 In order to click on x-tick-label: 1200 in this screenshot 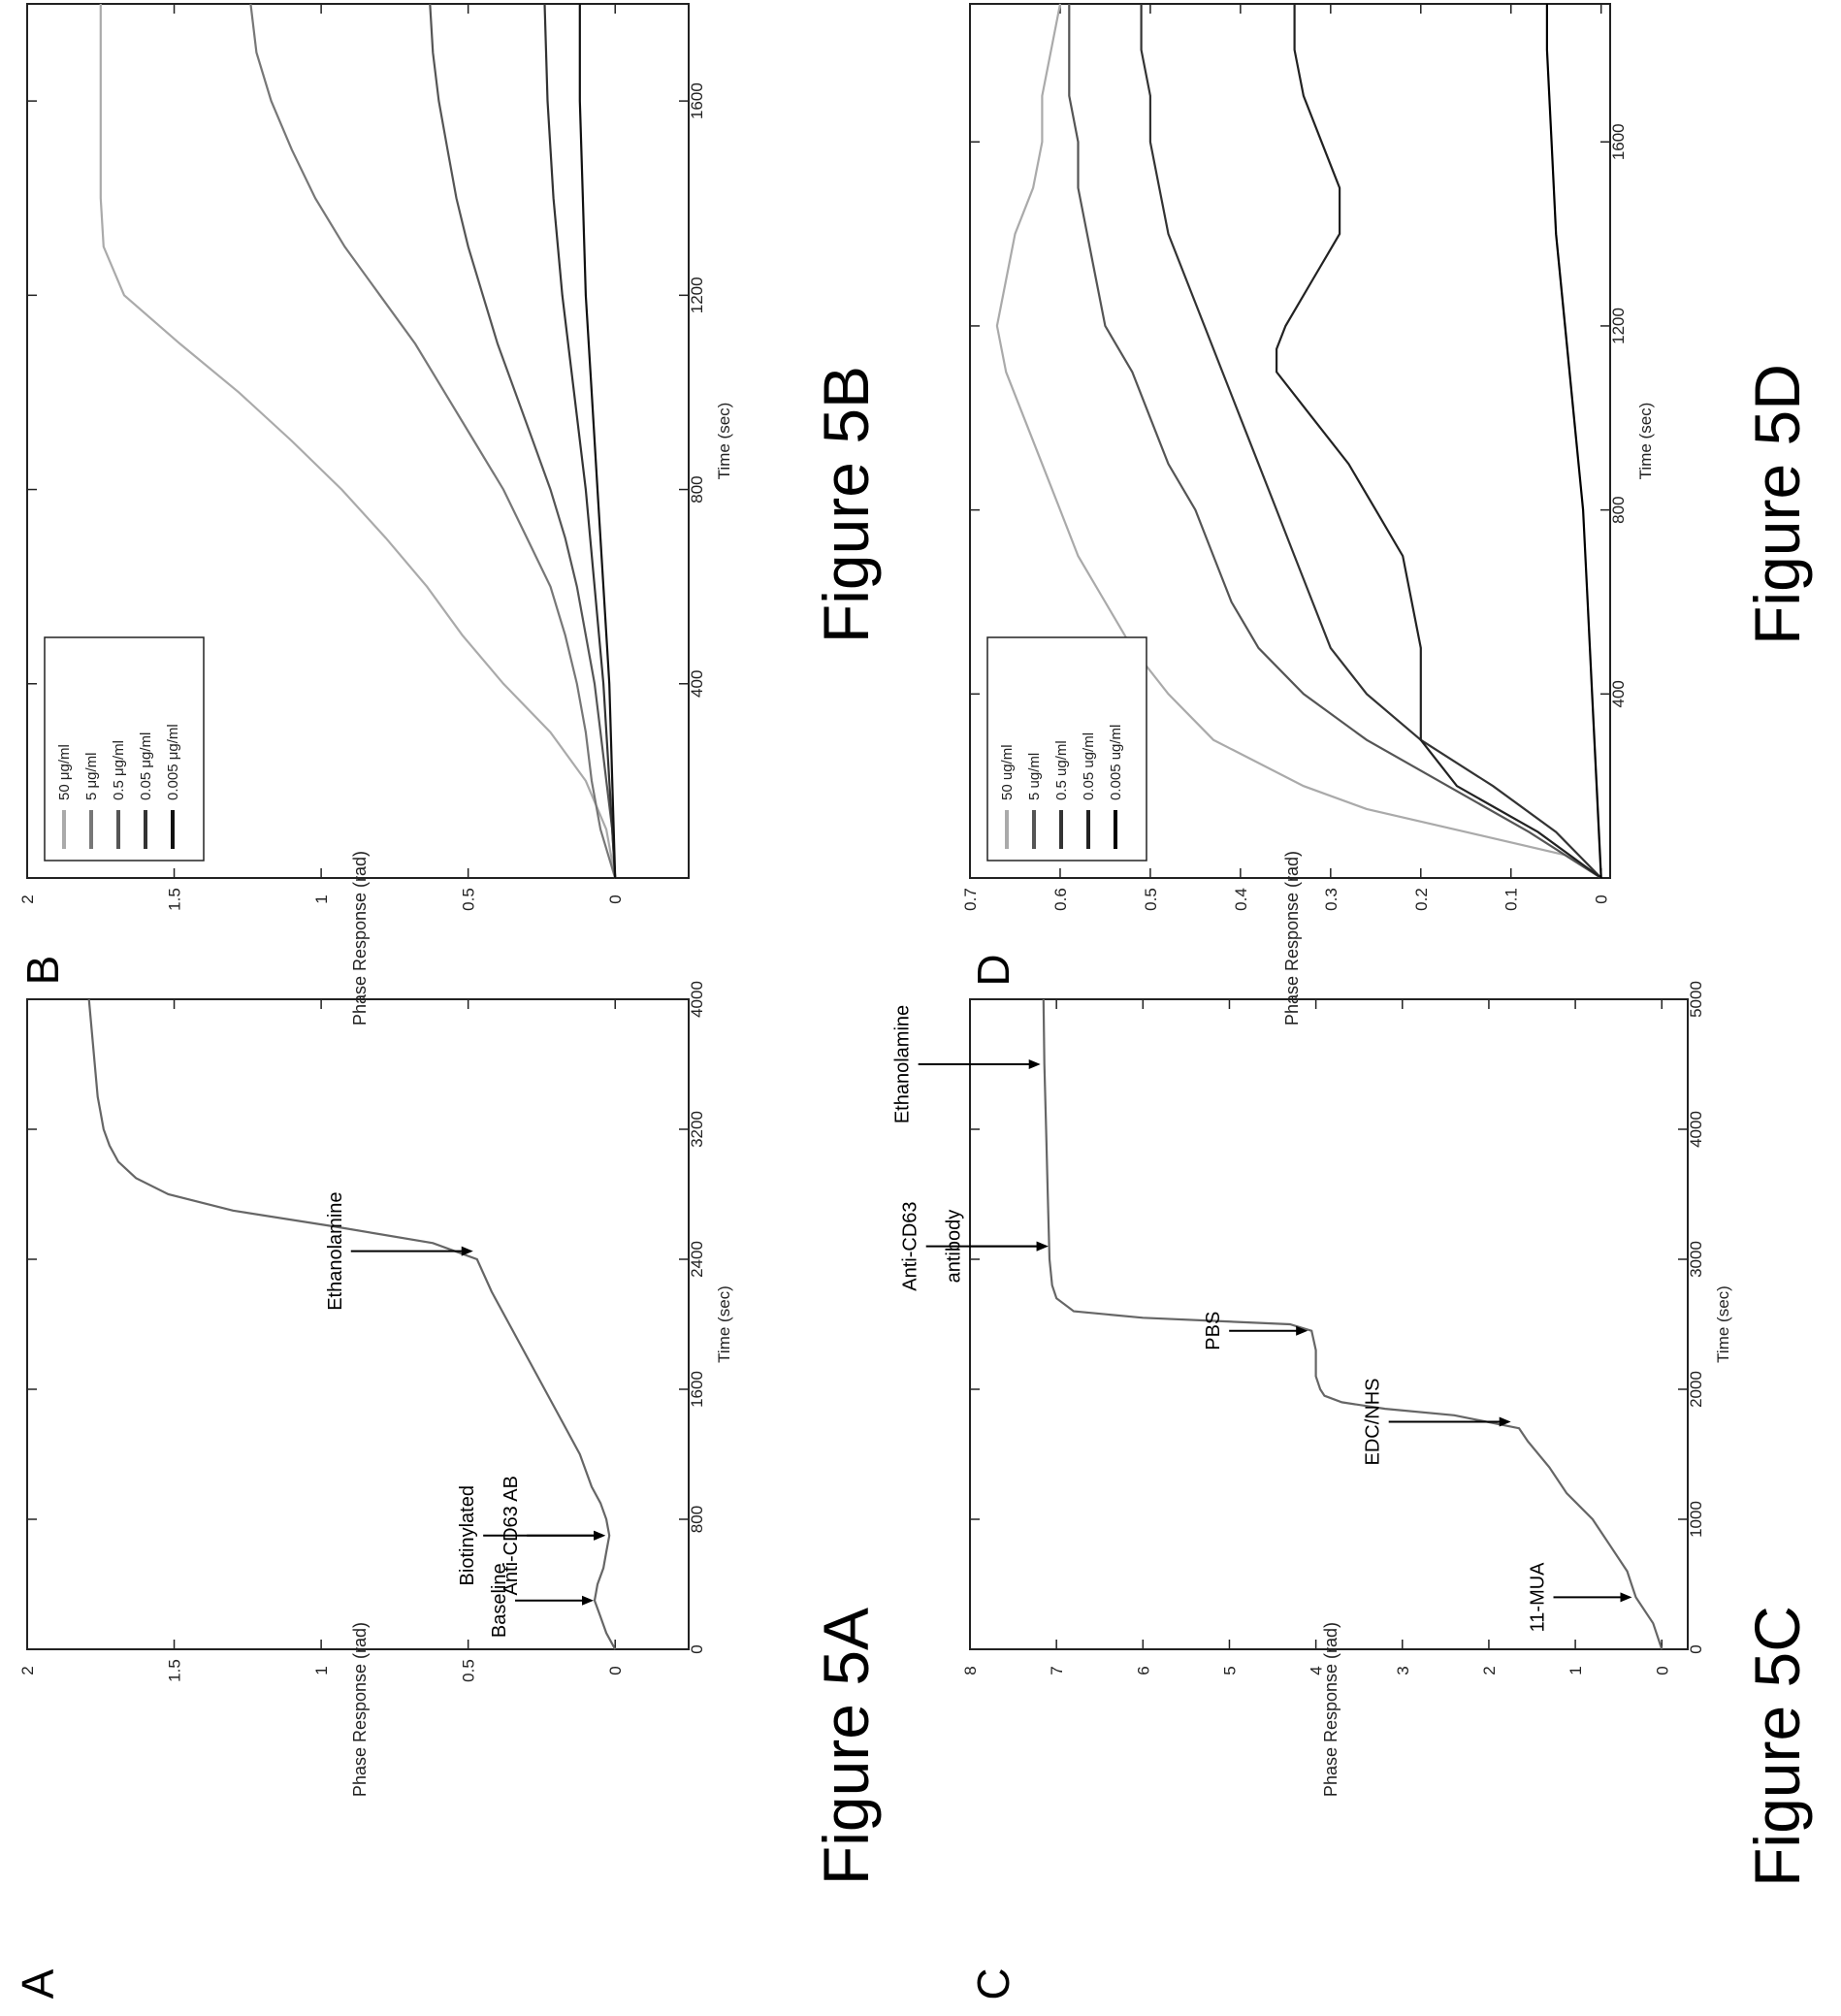, I will do `click(697, 294)`.